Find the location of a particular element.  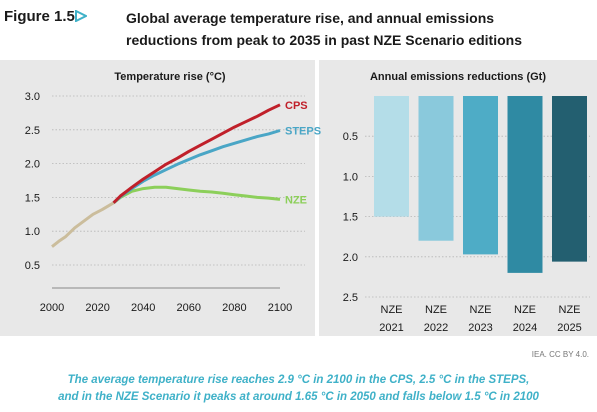

emissions-y-tick-label: 1.5 is located at coordinates (350, 218).